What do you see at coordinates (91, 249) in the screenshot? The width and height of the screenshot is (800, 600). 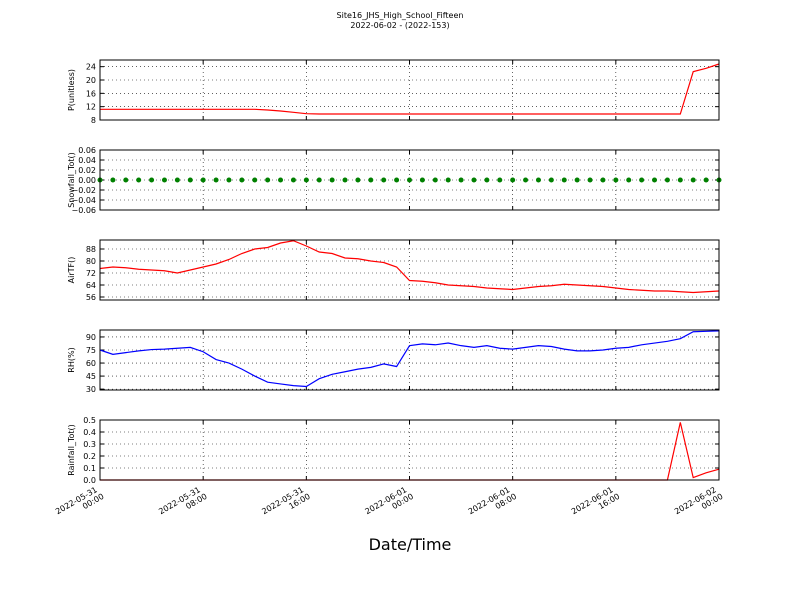 I see `y-tick-label: 88` at bounding box center [91, 249].